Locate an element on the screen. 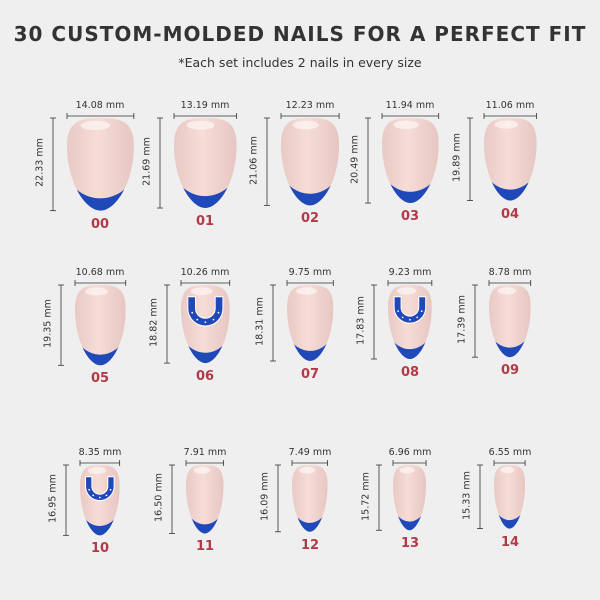  nail-width-label: 9.23 mm is located at coordinates (410, 272).